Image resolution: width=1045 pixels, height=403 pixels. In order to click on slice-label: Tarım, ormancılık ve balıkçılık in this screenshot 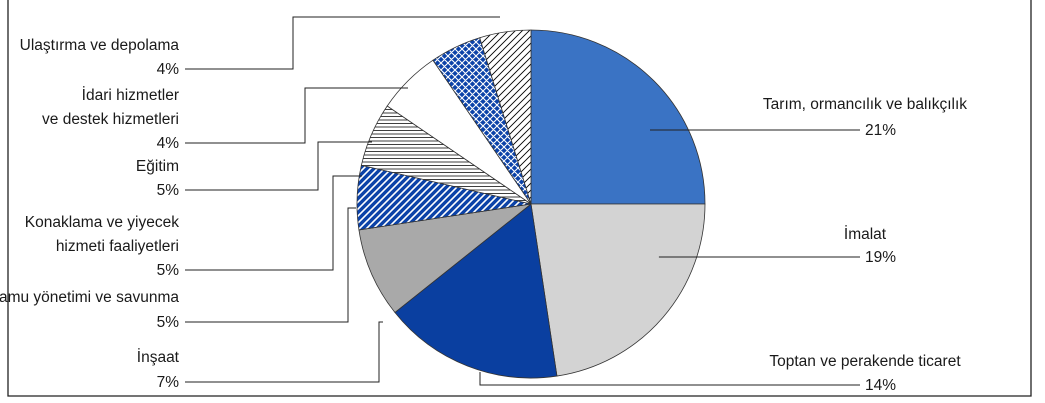, I will do `click(865, 104)`.